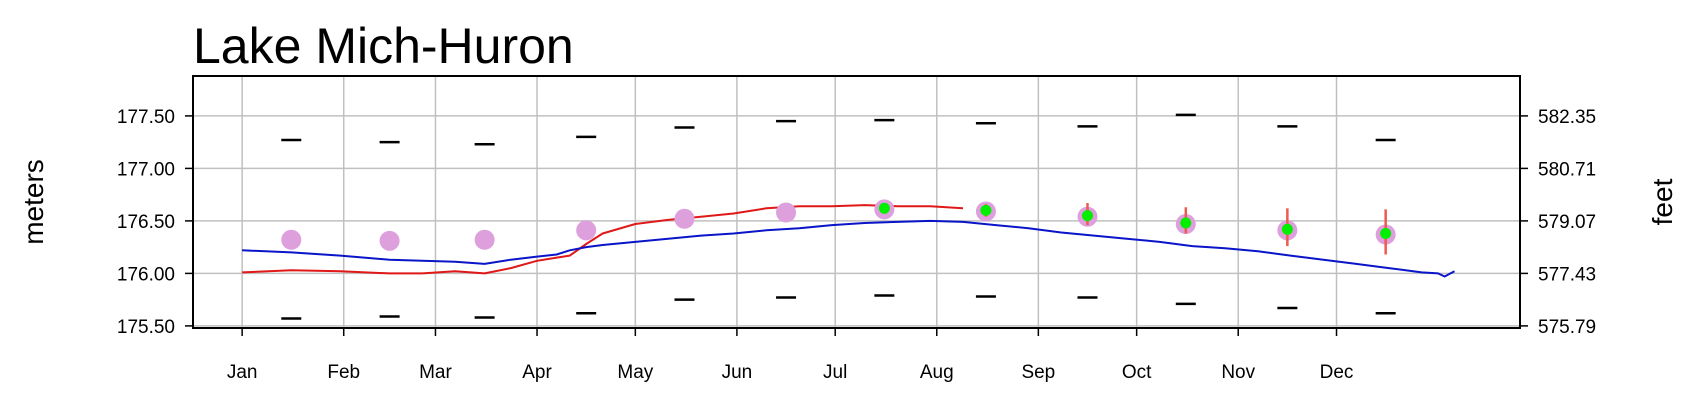  Describe the element at coordinates (435, 372) in the screenshot. I see `x-tick-label-mar: Mar` at that location.